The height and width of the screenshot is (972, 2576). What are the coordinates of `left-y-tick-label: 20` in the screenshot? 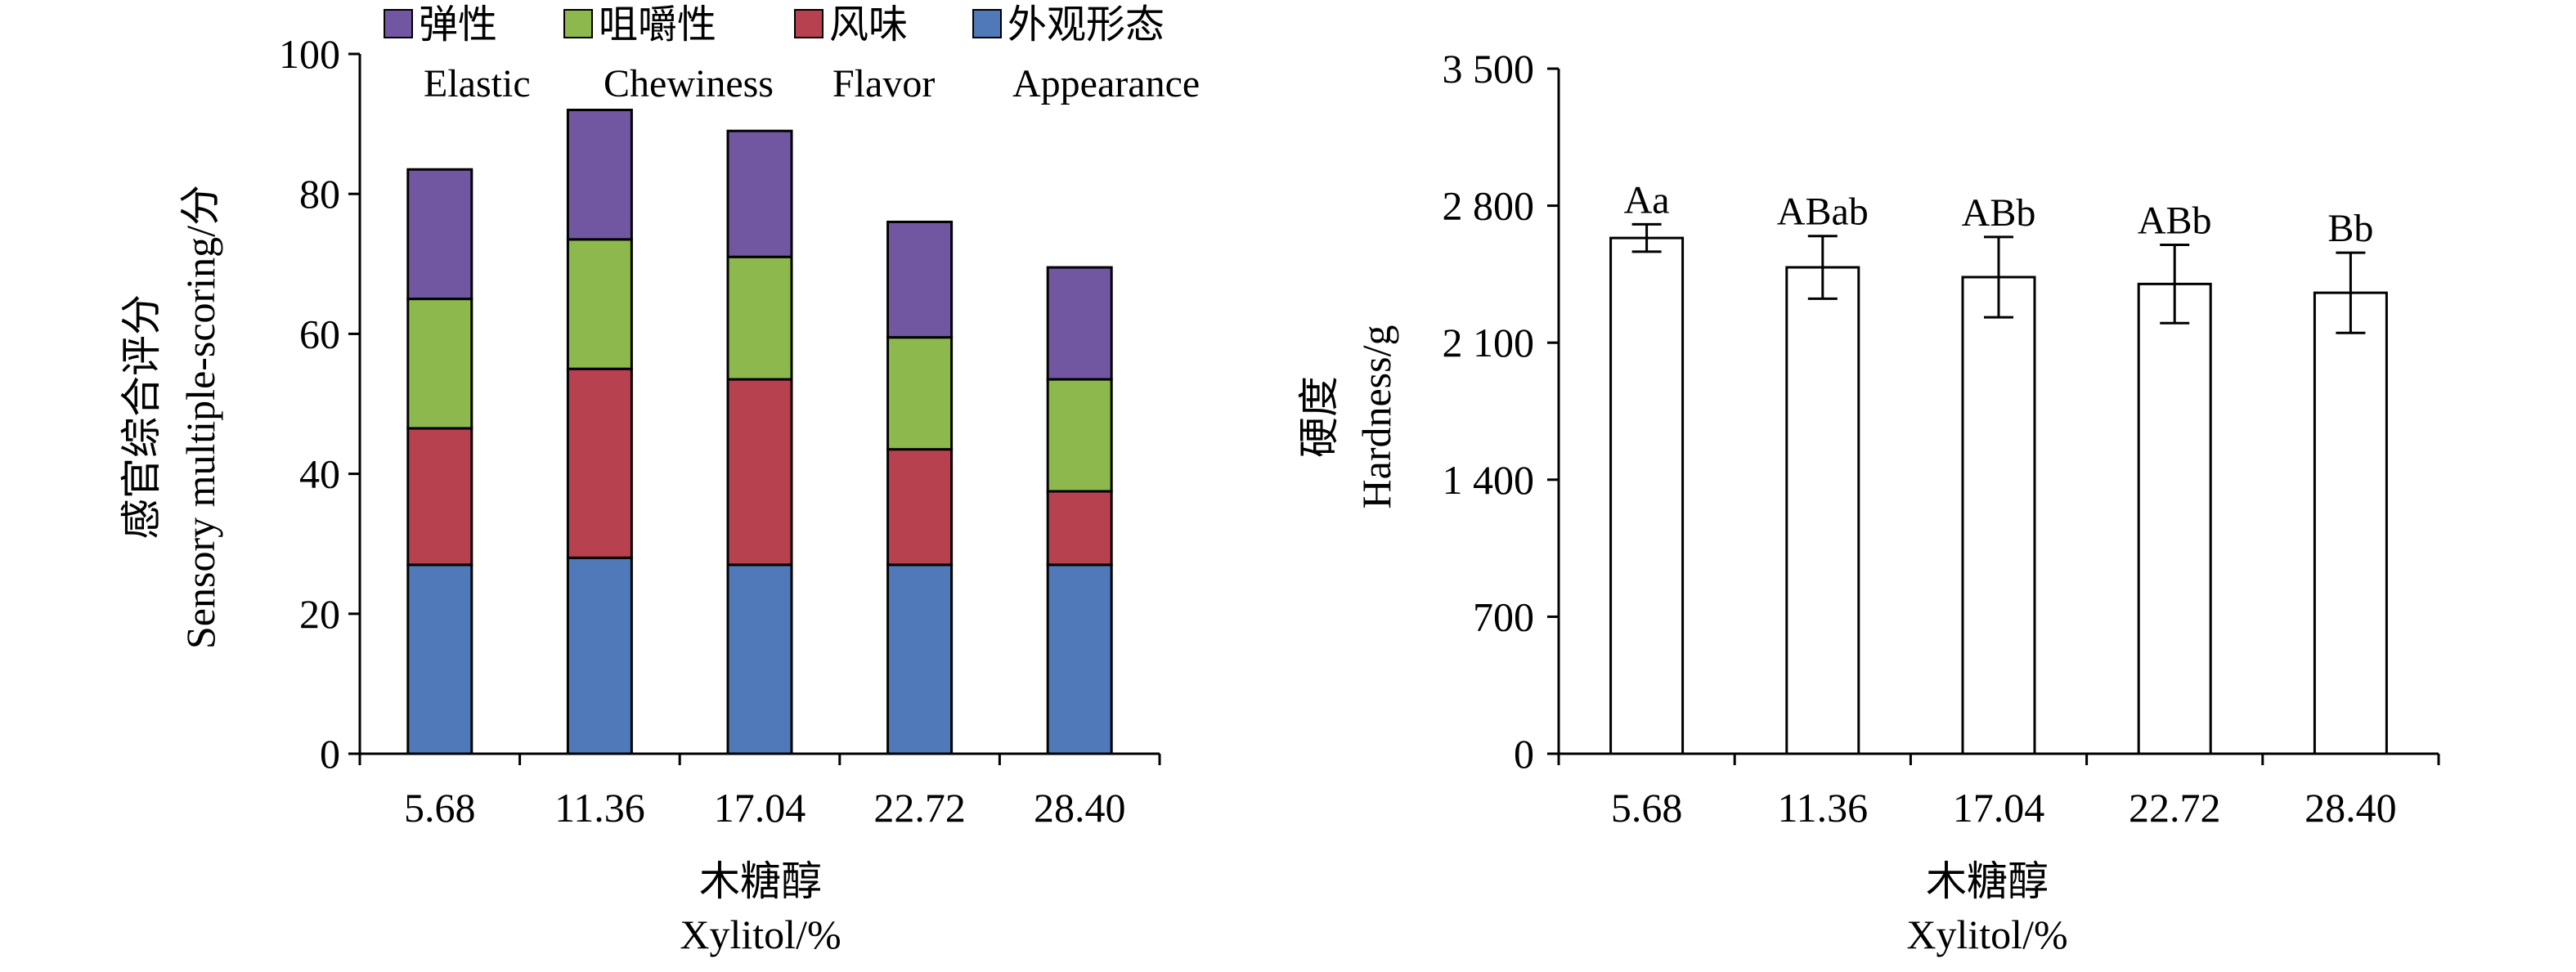 It's located at (319, 614).